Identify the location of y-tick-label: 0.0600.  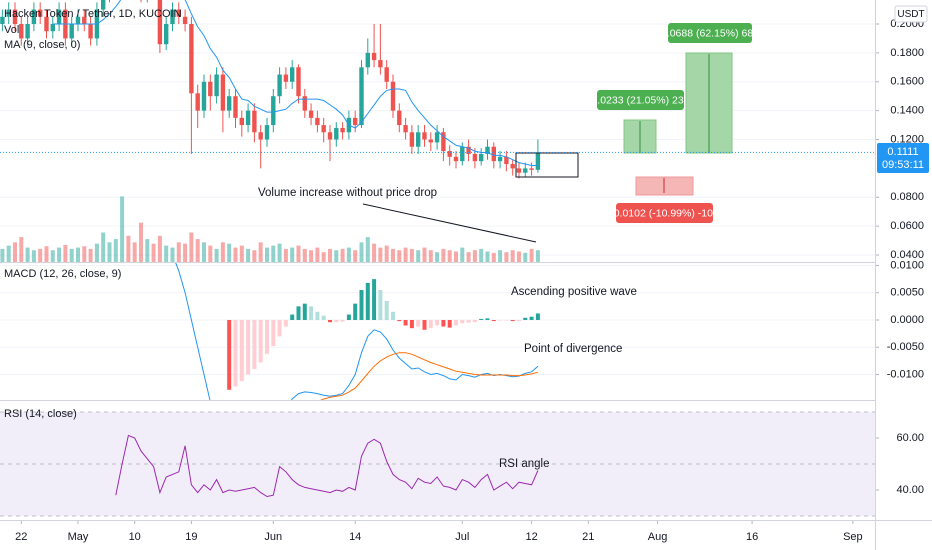
(907, 226).